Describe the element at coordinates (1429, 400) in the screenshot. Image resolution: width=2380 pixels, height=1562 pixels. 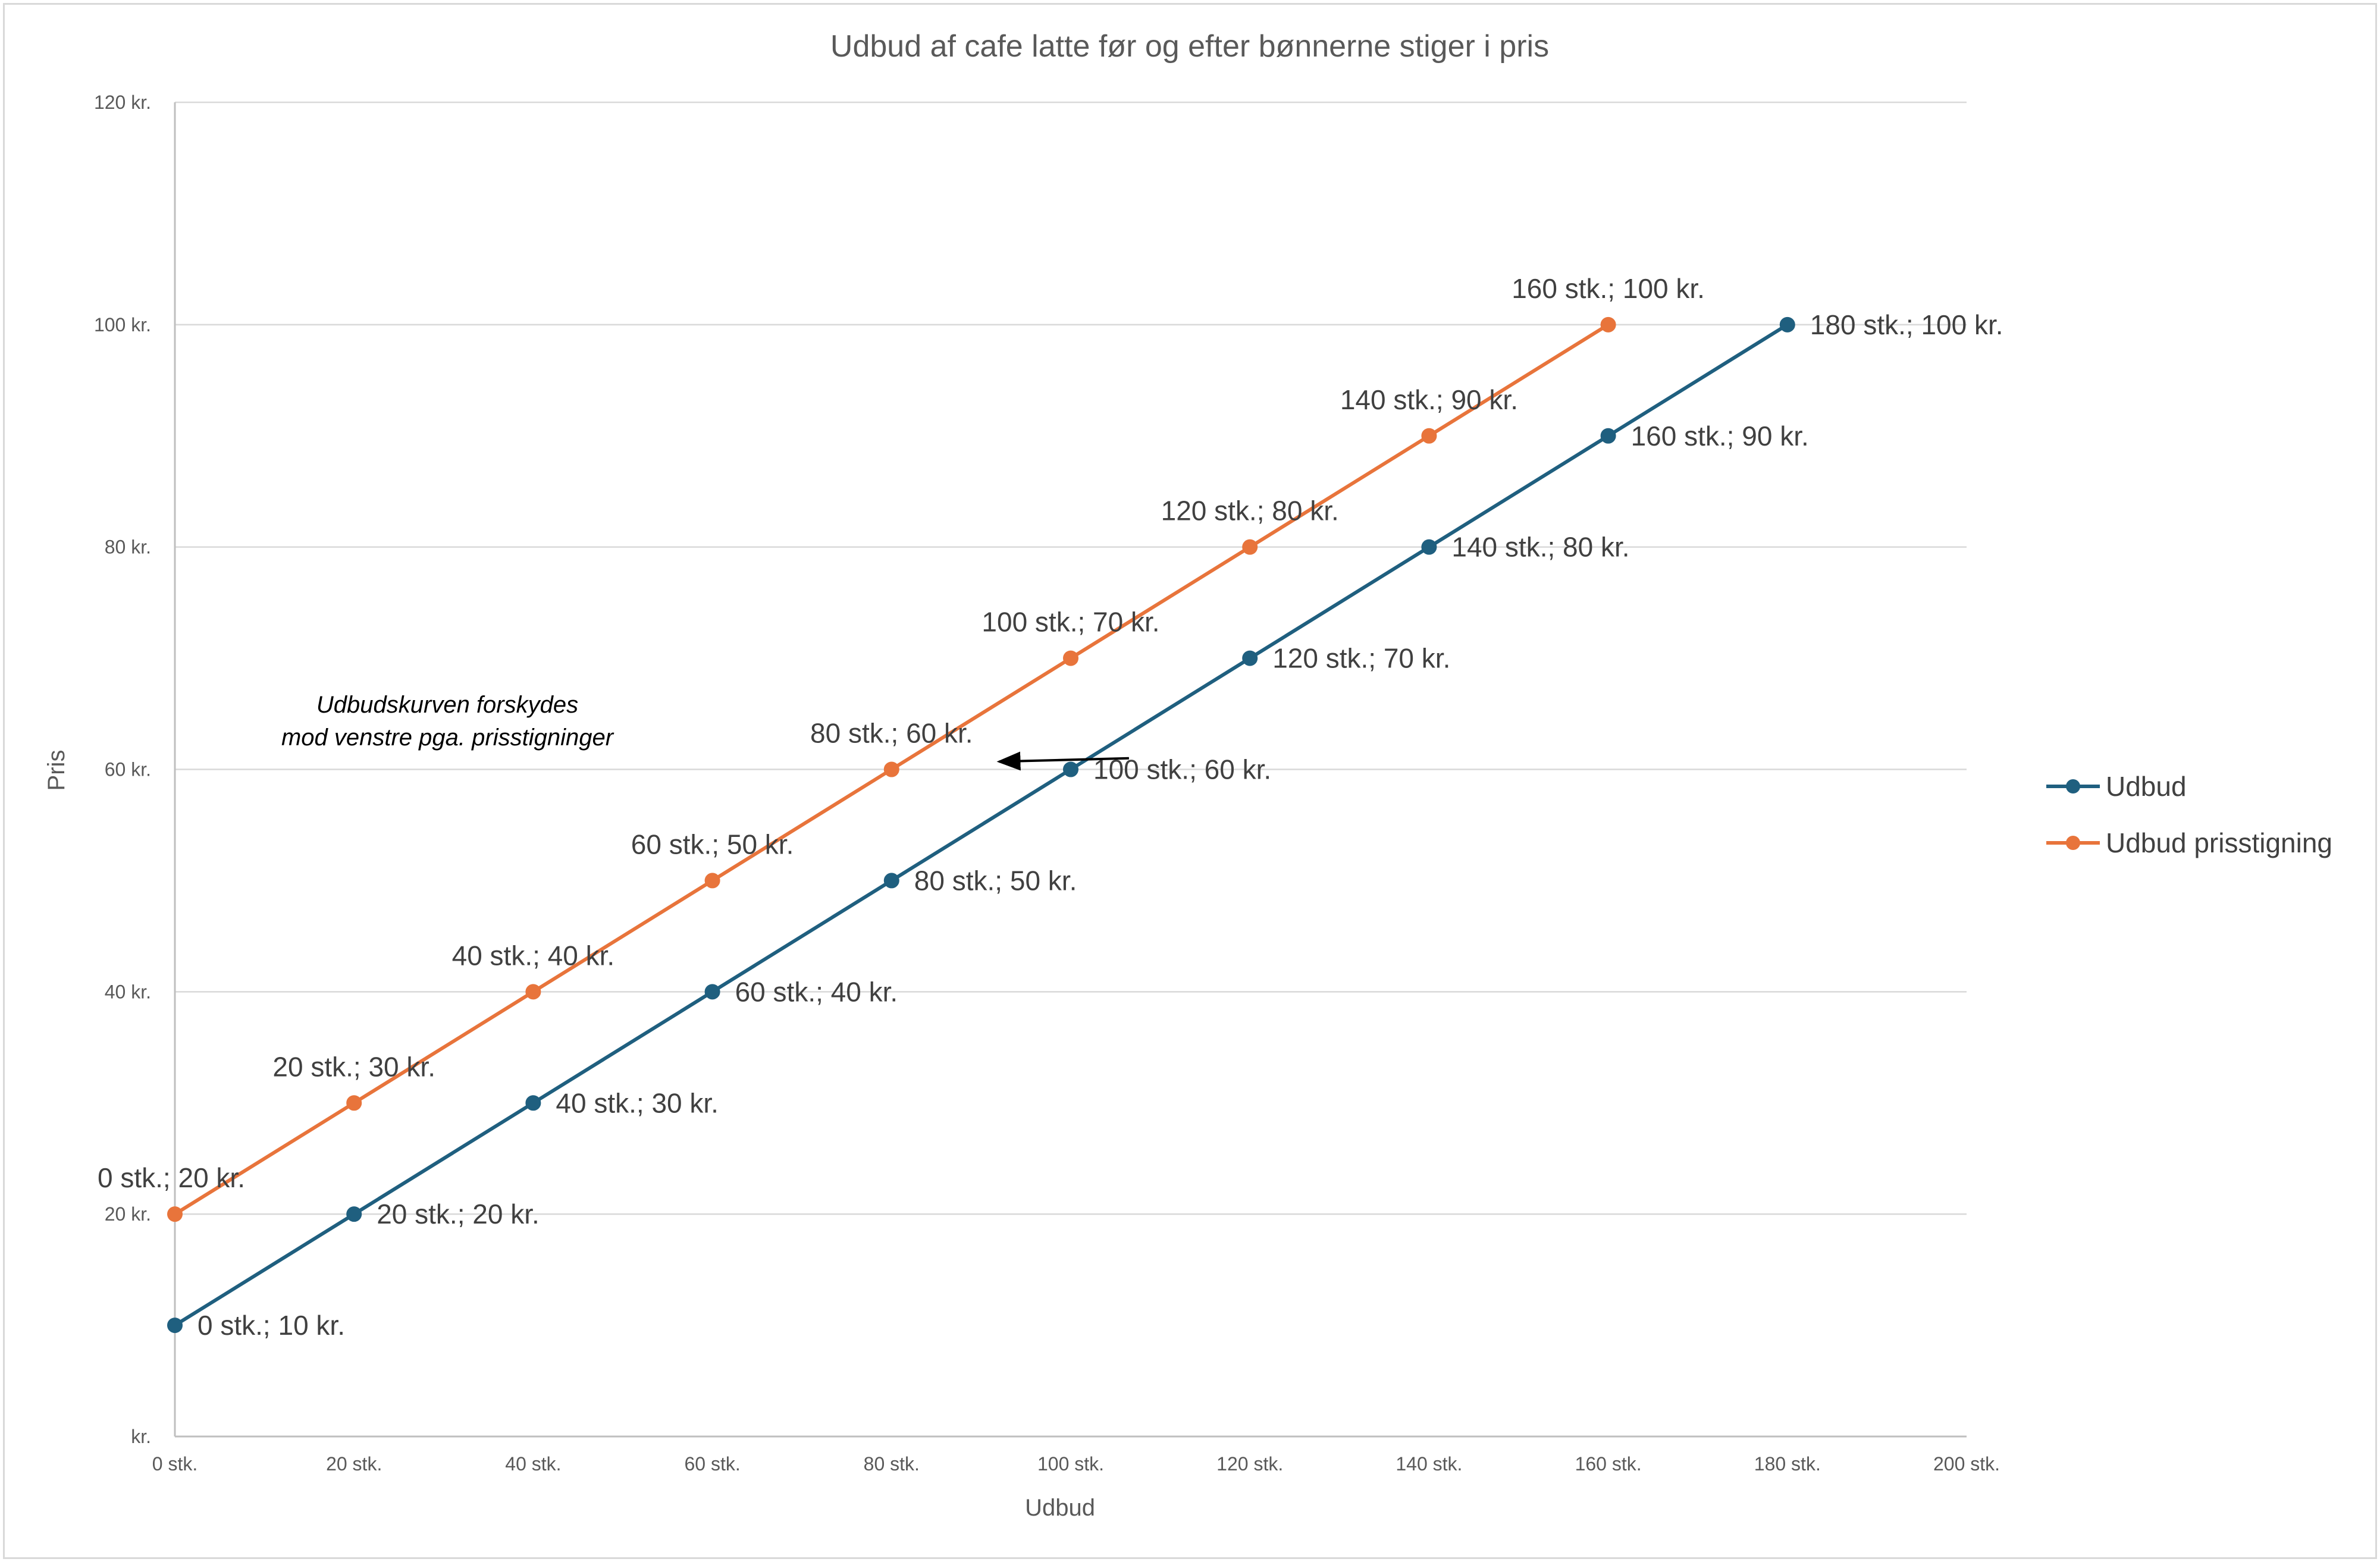
I see `data-label: 140 stk.; 90 kr.` at that location.